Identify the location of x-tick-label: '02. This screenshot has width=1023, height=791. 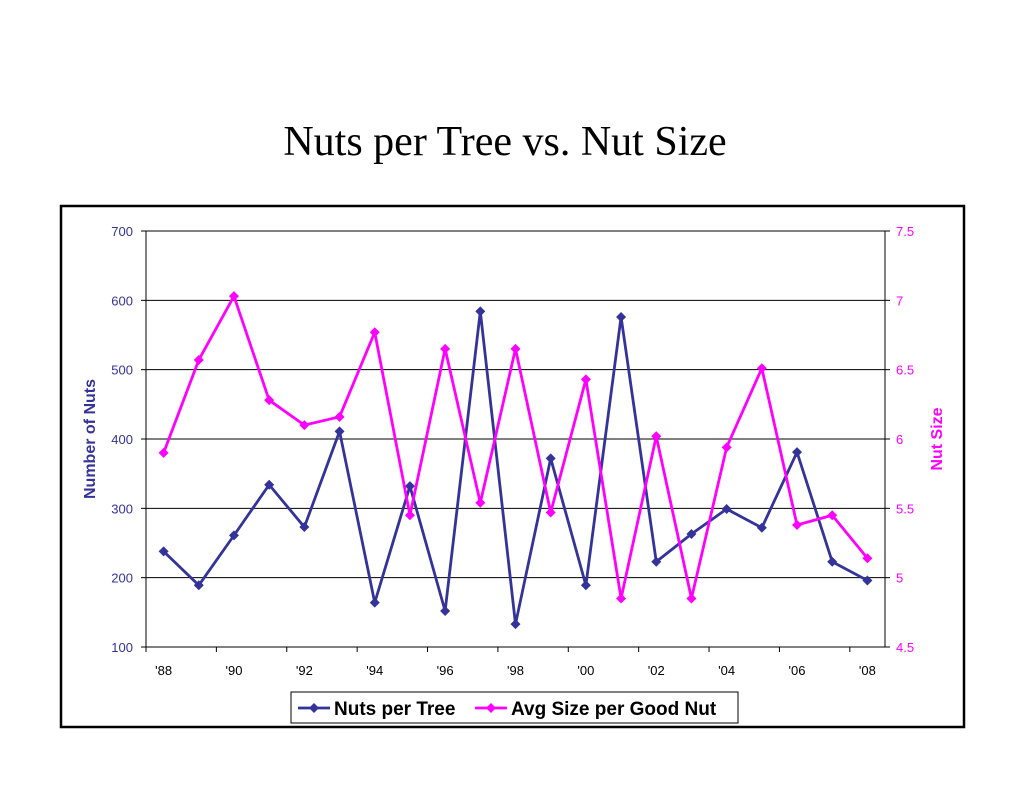
(656, 670).